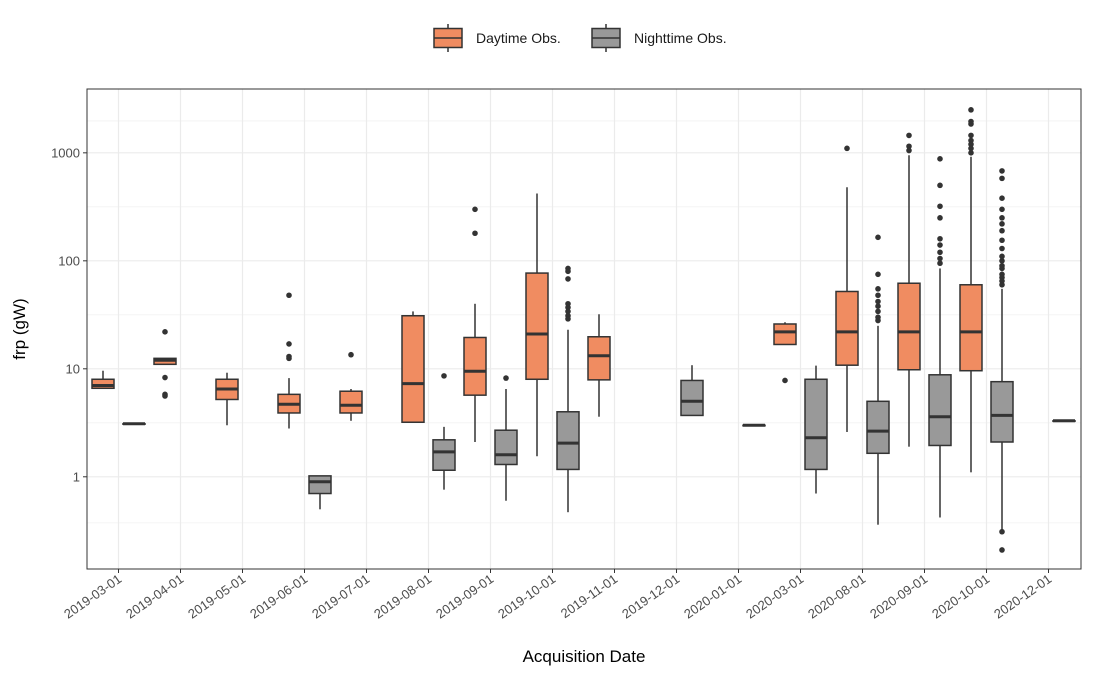 The height and width of the screenshot is (675, 1093). I want to click on y-tick-label: 1000, so click(65, 152).